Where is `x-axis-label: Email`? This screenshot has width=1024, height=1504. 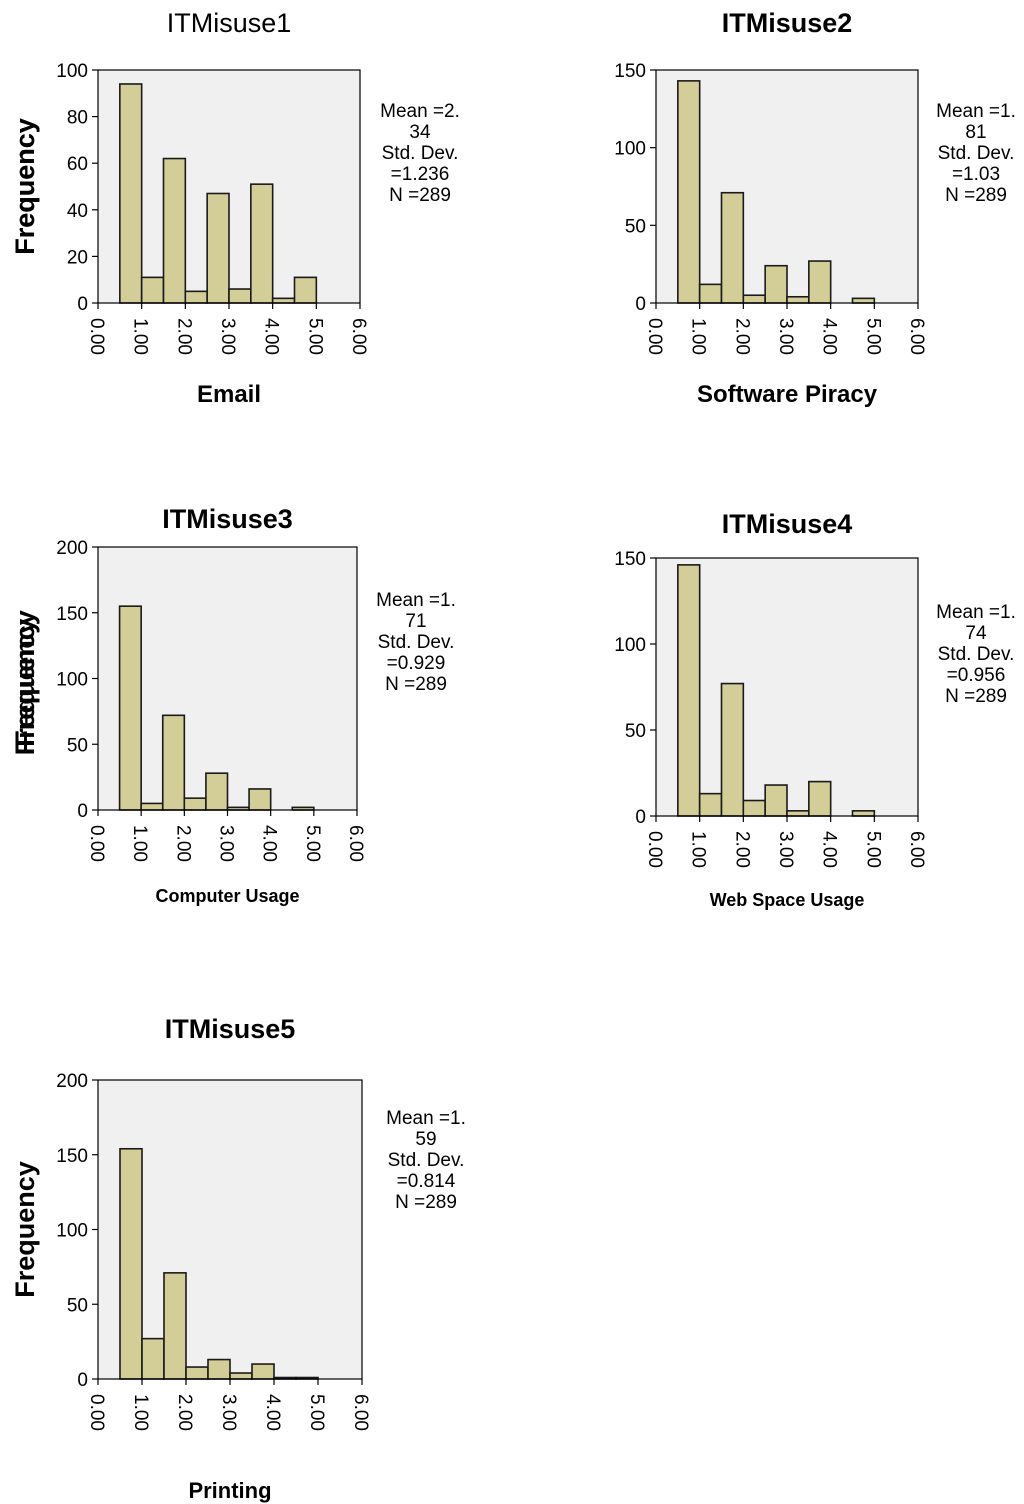
x-axis-label: Email is located at coordinates (229, 394).